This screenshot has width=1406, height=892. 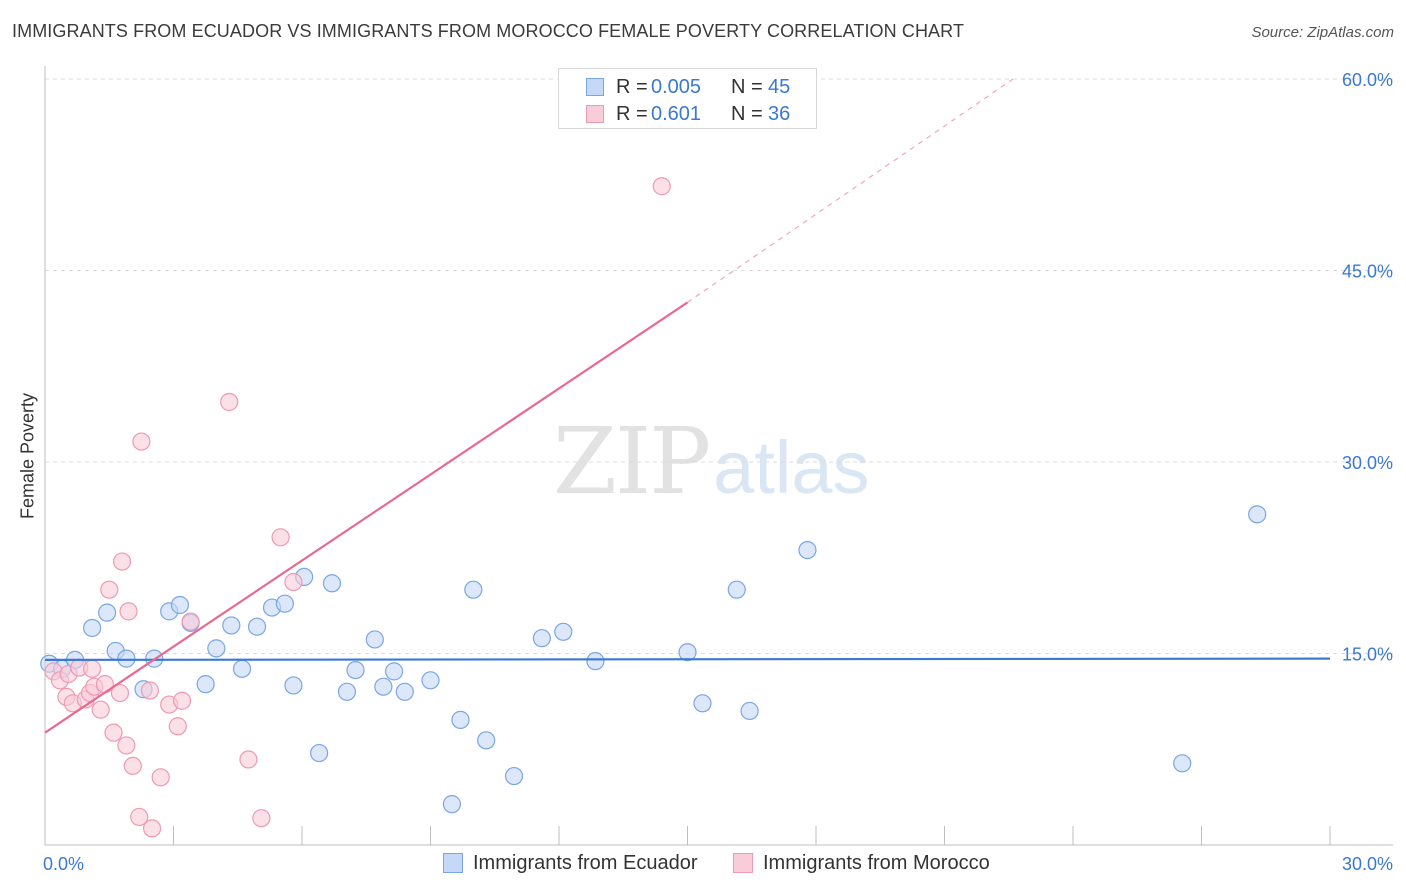 What do you see at coordinates (779, 114) in the screenshot?
I see `n-value: 36` at bounding box center [779, 114].